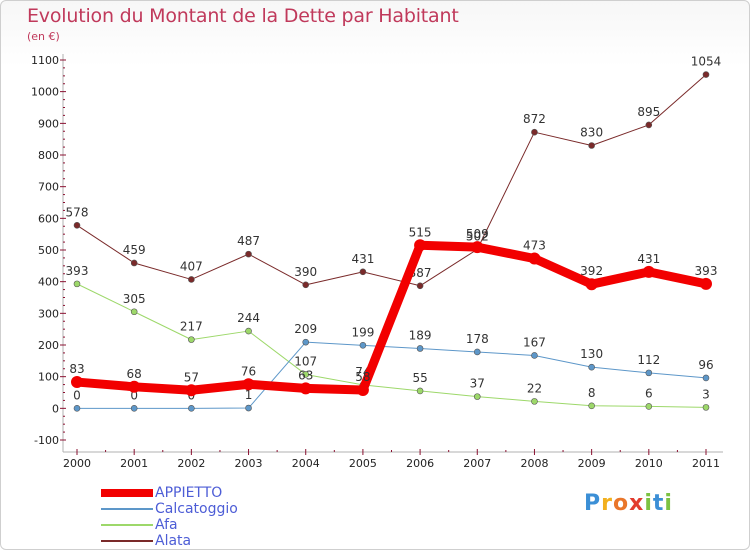 This screenshot has height=550, width=750. What do you see at coordinates (76, 369) in the screenshot?
I see `data-label: 83` at bounding box center [76, 369].